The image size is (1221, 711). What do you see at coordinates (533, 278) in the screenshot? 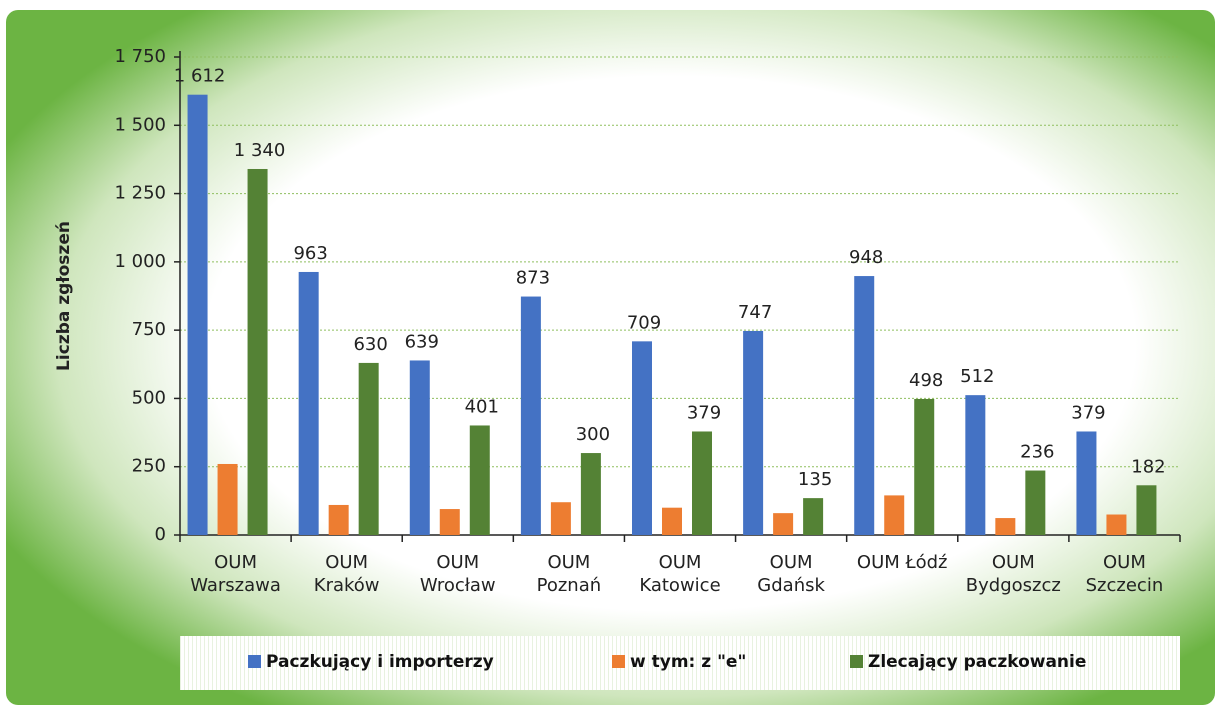
I see `data-label: 873` at bounding box center [533, 278].